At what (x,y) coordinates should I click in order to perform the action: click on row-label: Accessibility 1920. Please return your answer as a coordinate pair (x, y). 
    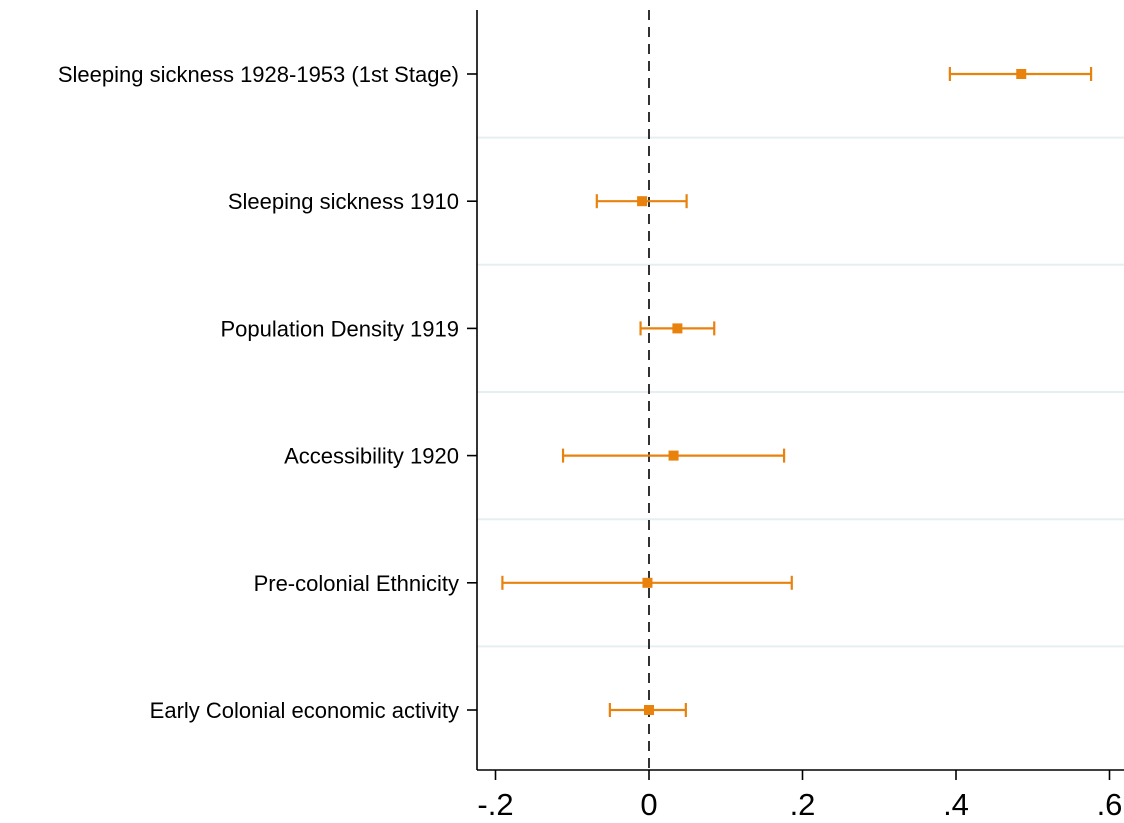
    Looking at the image, I should click on (371, 456).